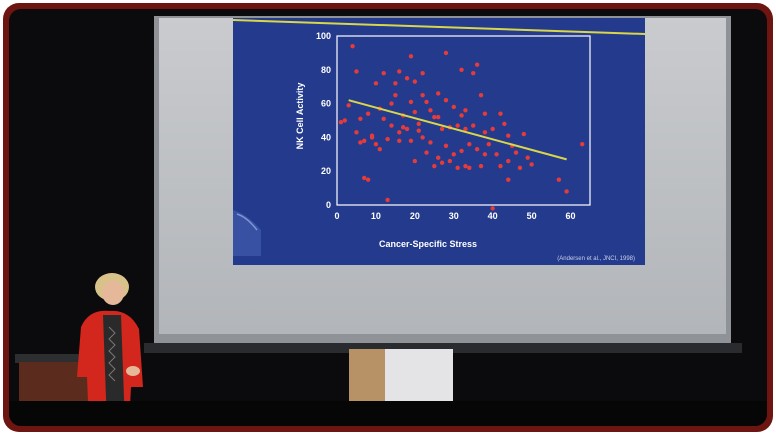 The image size is (776, 435). Describe the element at coordinates (571, 216) in the screenshot. I see `x-tick-label: 60` at that location.